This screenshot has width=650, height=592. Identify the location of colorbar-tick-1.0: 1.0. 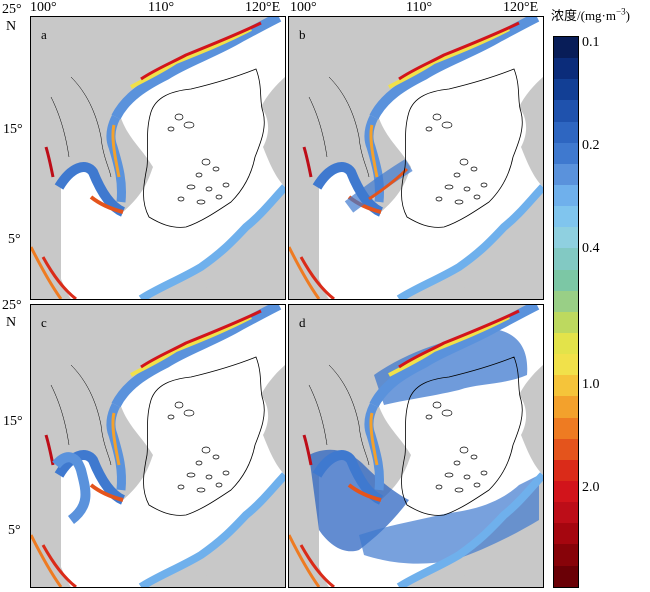
(591, 384).